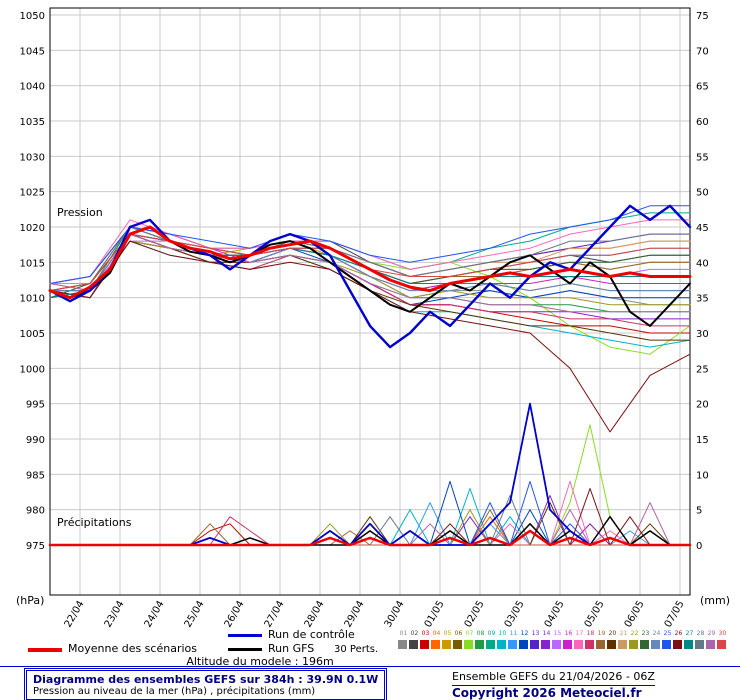 This screenshot has width=740, height=700. I want to click on pert-number-22: 22, so click(634, 633).